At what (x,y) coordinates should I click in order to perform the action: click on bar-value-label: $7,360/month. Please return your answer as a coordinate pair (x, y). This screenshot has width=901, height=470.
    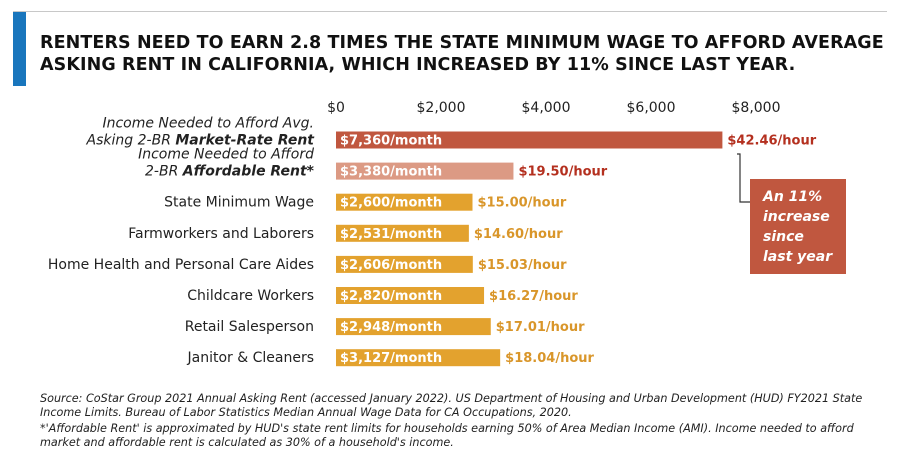
    Looking at the image, I should click on (391, 141).